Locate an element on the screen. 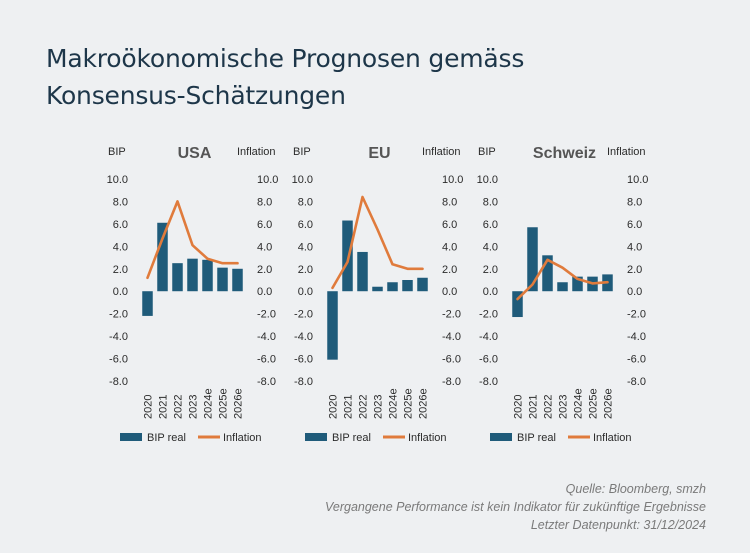 This screenshot has height=553, width=750. schweiz-left-tick-label: 0.0 is located at coordinates (490, 292).